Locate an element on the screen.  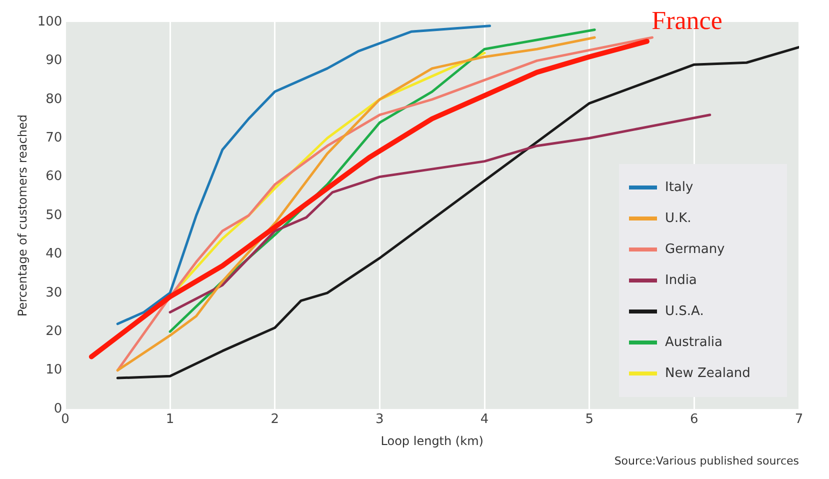
x-tick-label: 7 is located at coordinates (799, 420).